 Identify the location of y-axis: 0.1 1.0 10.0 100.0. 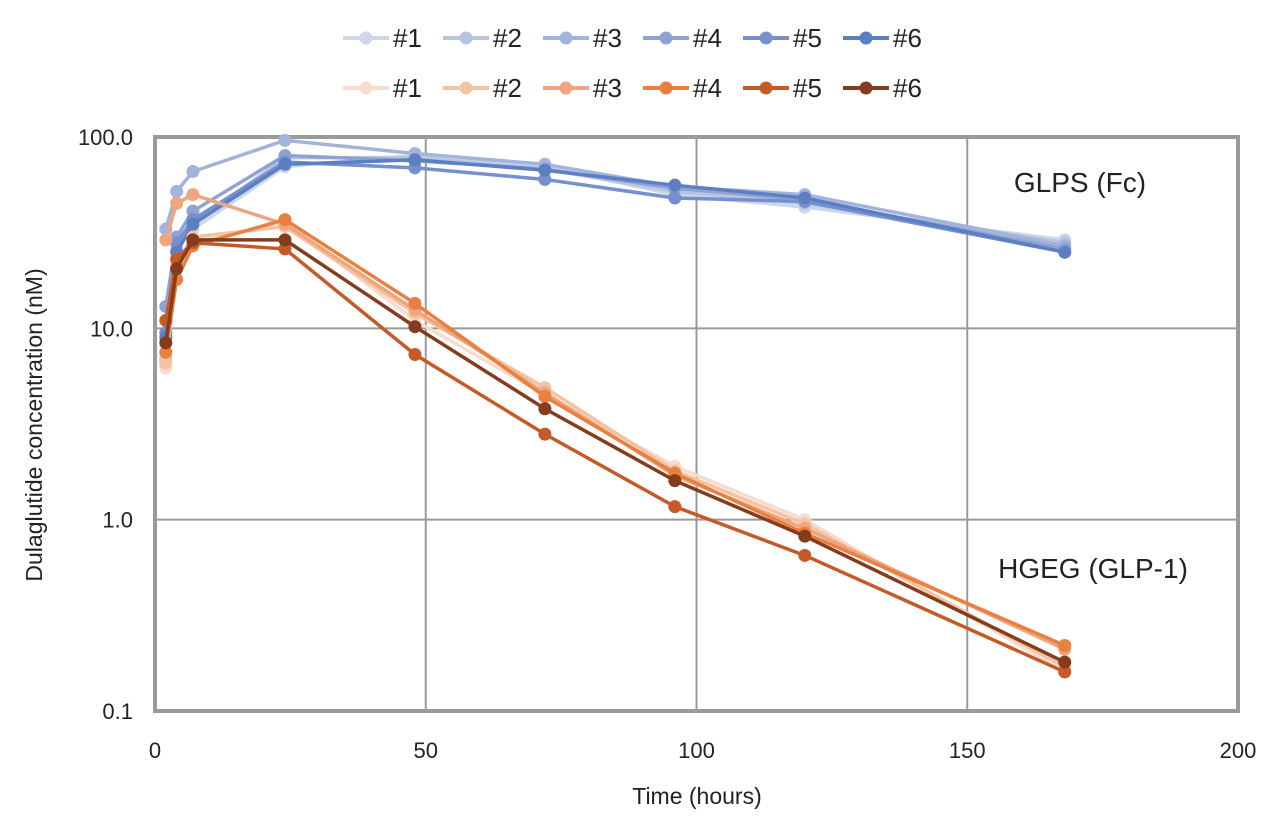
(105, 424).